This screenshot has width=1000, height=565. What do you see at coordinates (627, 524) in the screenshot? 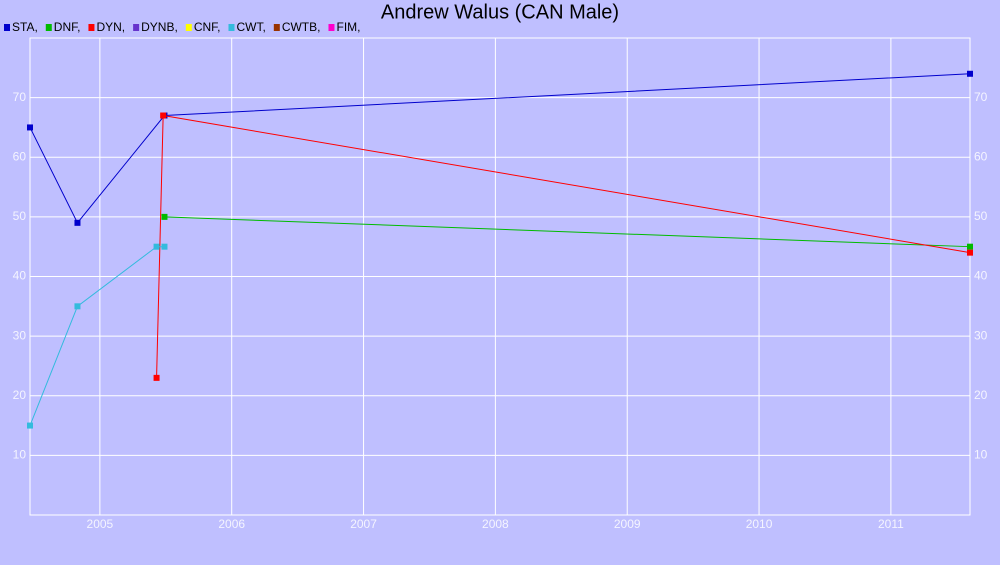
I see `x-tick-label: 2009` at bounding box center [627, 524].